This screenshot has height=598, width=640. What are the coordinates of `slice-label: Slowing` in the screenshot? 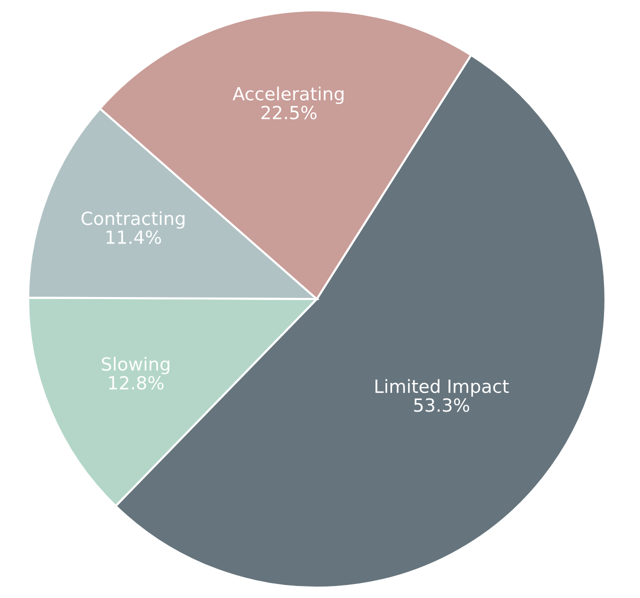 It's located at (136, 365).